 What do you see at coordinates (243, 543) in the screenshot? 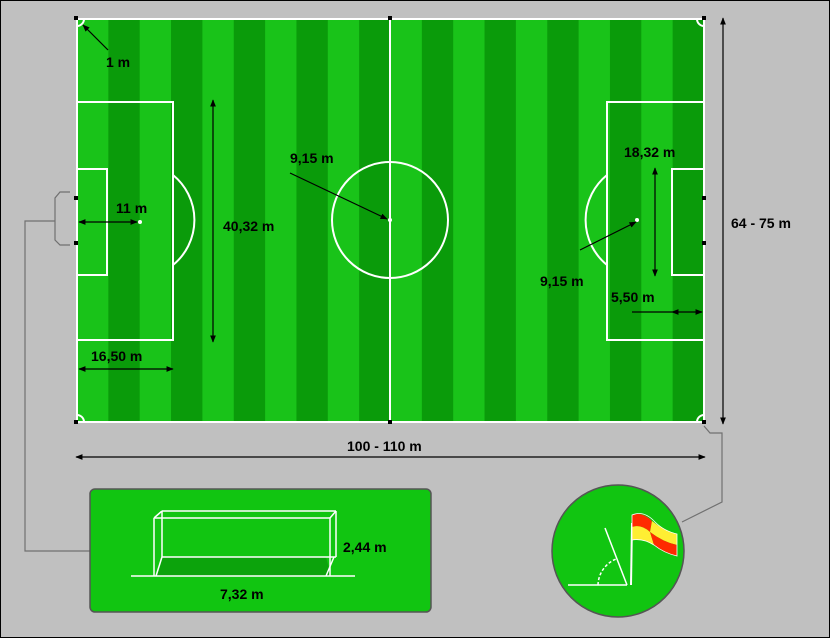
I see `goal-frame` at bounding box center [243, 543].